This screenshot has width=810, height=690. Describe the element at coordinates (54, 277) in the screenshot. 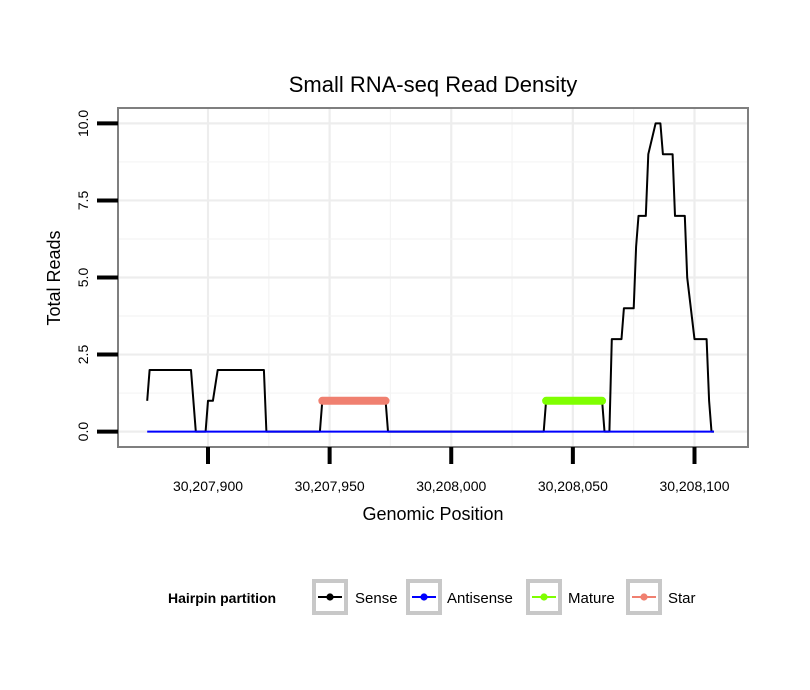

I see `y-axis-title: Total Reads` at that location.